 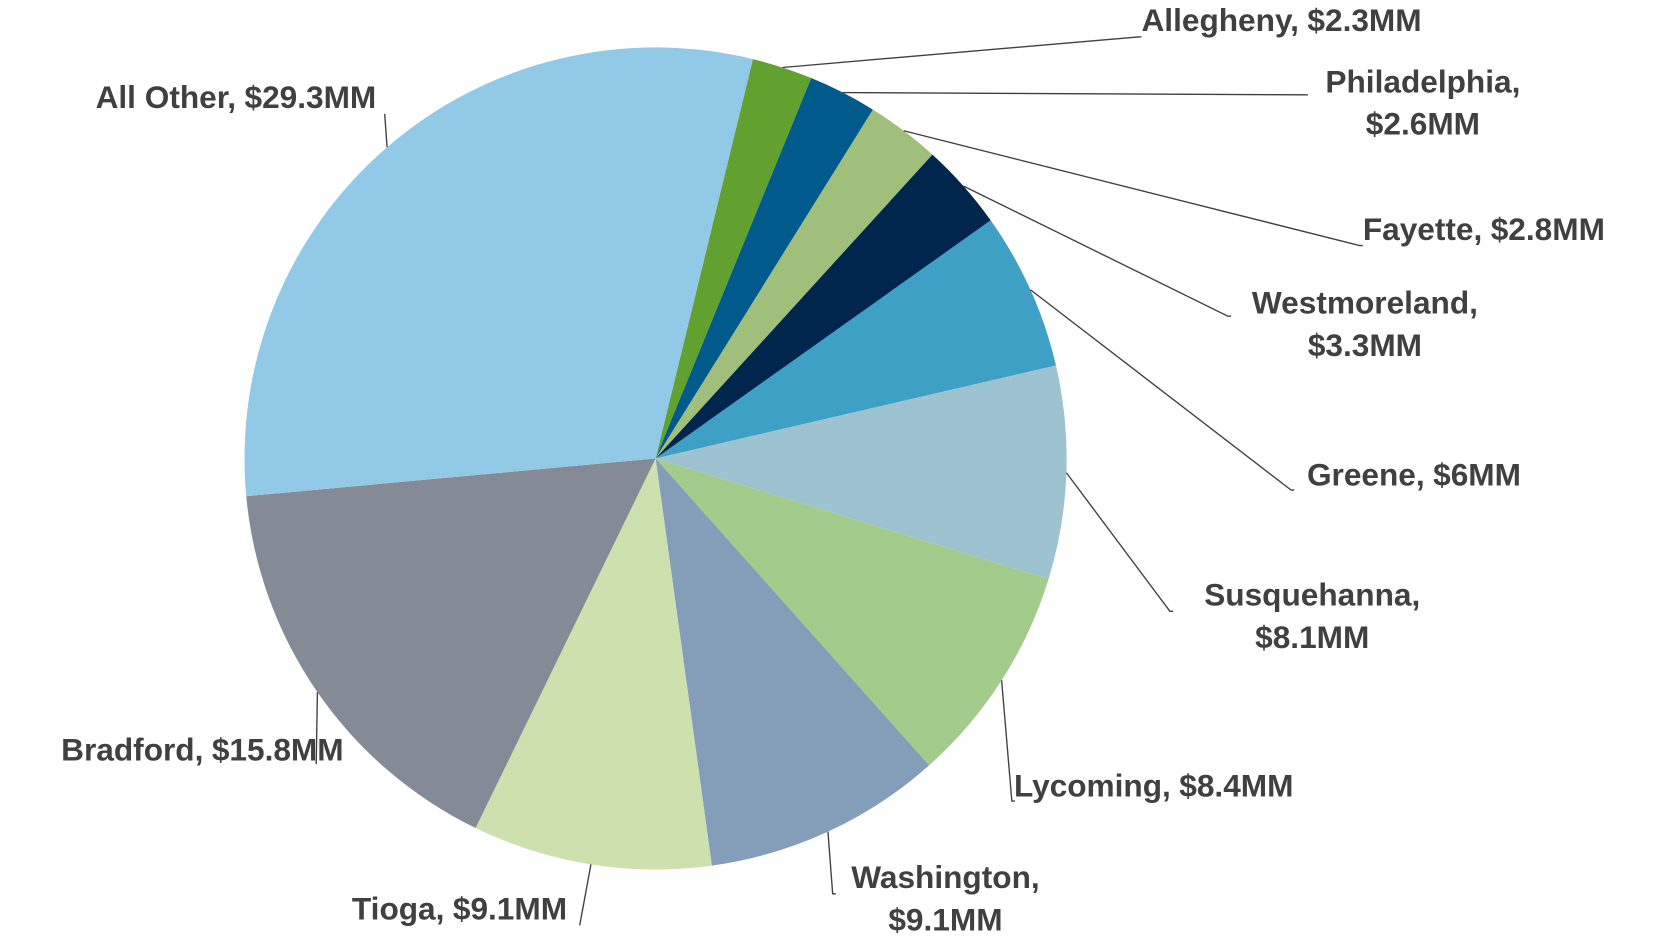 I want to click on label-category: Westmoreland,, so click(x=1365, y=303).